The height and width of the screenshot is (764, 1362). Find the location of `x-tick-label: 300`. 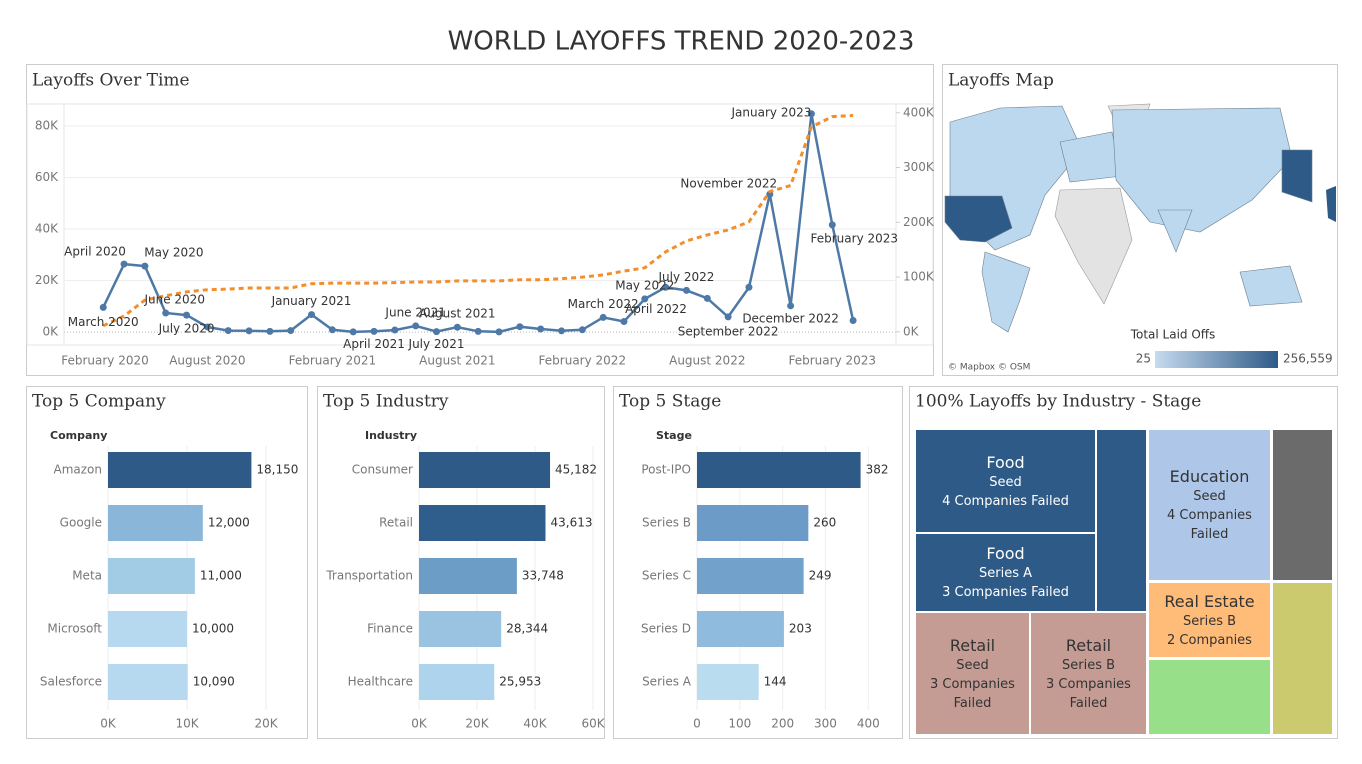

x-tick-label: 300 is located at coordinates (825, 724).